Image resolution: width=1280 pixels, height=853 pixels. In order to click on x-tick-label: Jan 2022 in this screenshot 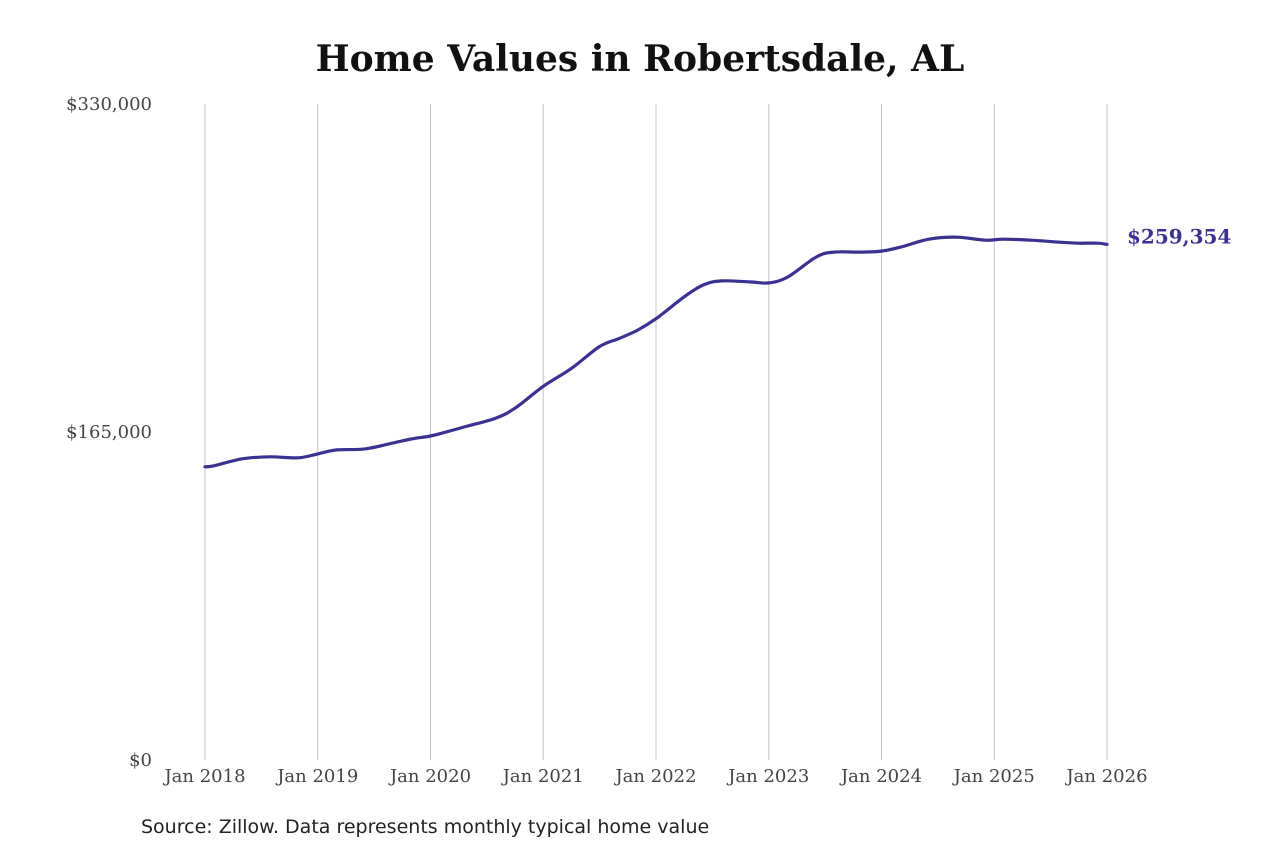, I will do `click(654, 776)`.